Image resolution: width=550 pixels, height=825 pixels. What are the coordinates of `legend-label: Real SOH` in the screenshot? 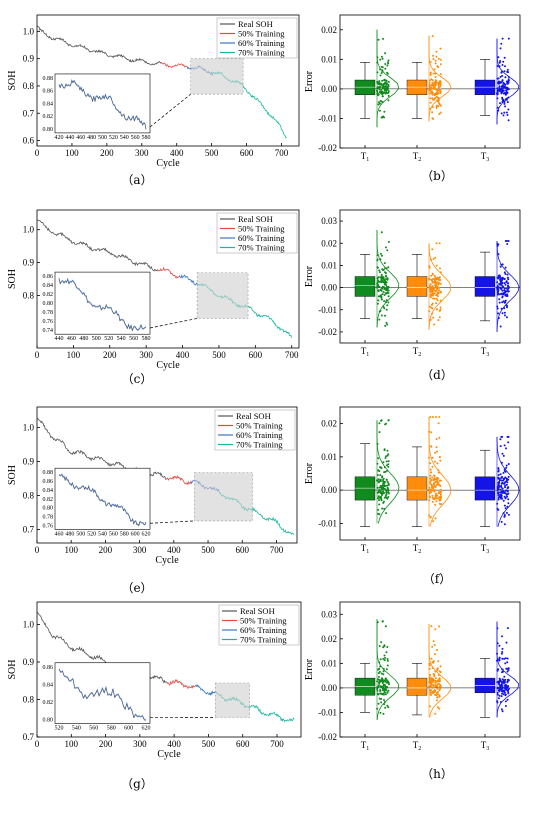 It's located at (253, 416).